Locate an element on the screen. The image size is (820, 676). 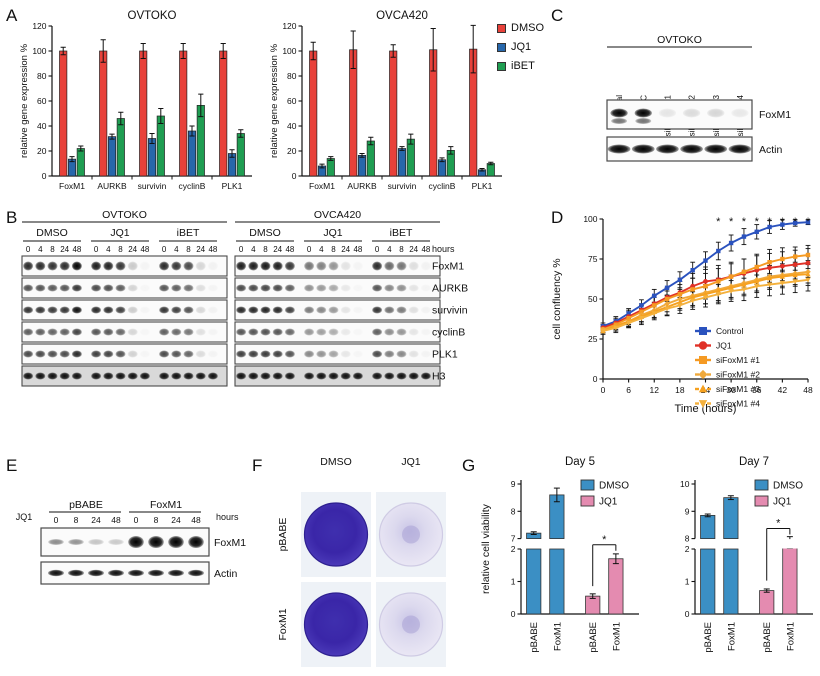
plate-row-label-FoxM1: FoxM1 is located at coordinates (283, 624).